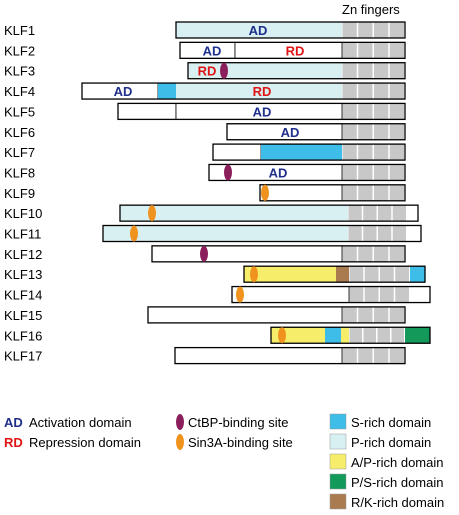 This screenshot has height=515, width=459. Describe the element at coordinates (338, 461) in the screenshot. I see `legend-ap-rich-swatch` at that location.